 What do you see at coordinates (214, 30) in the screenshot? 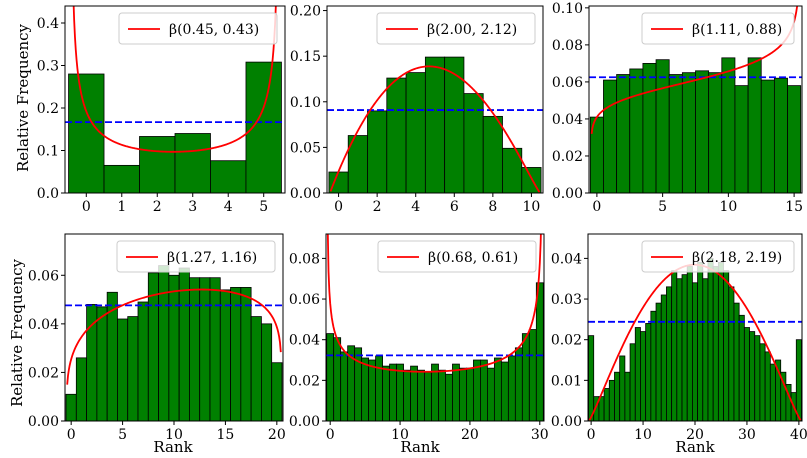
I see `legend-label: β(0.45, 0.43)` at bounding box center [214, 30].